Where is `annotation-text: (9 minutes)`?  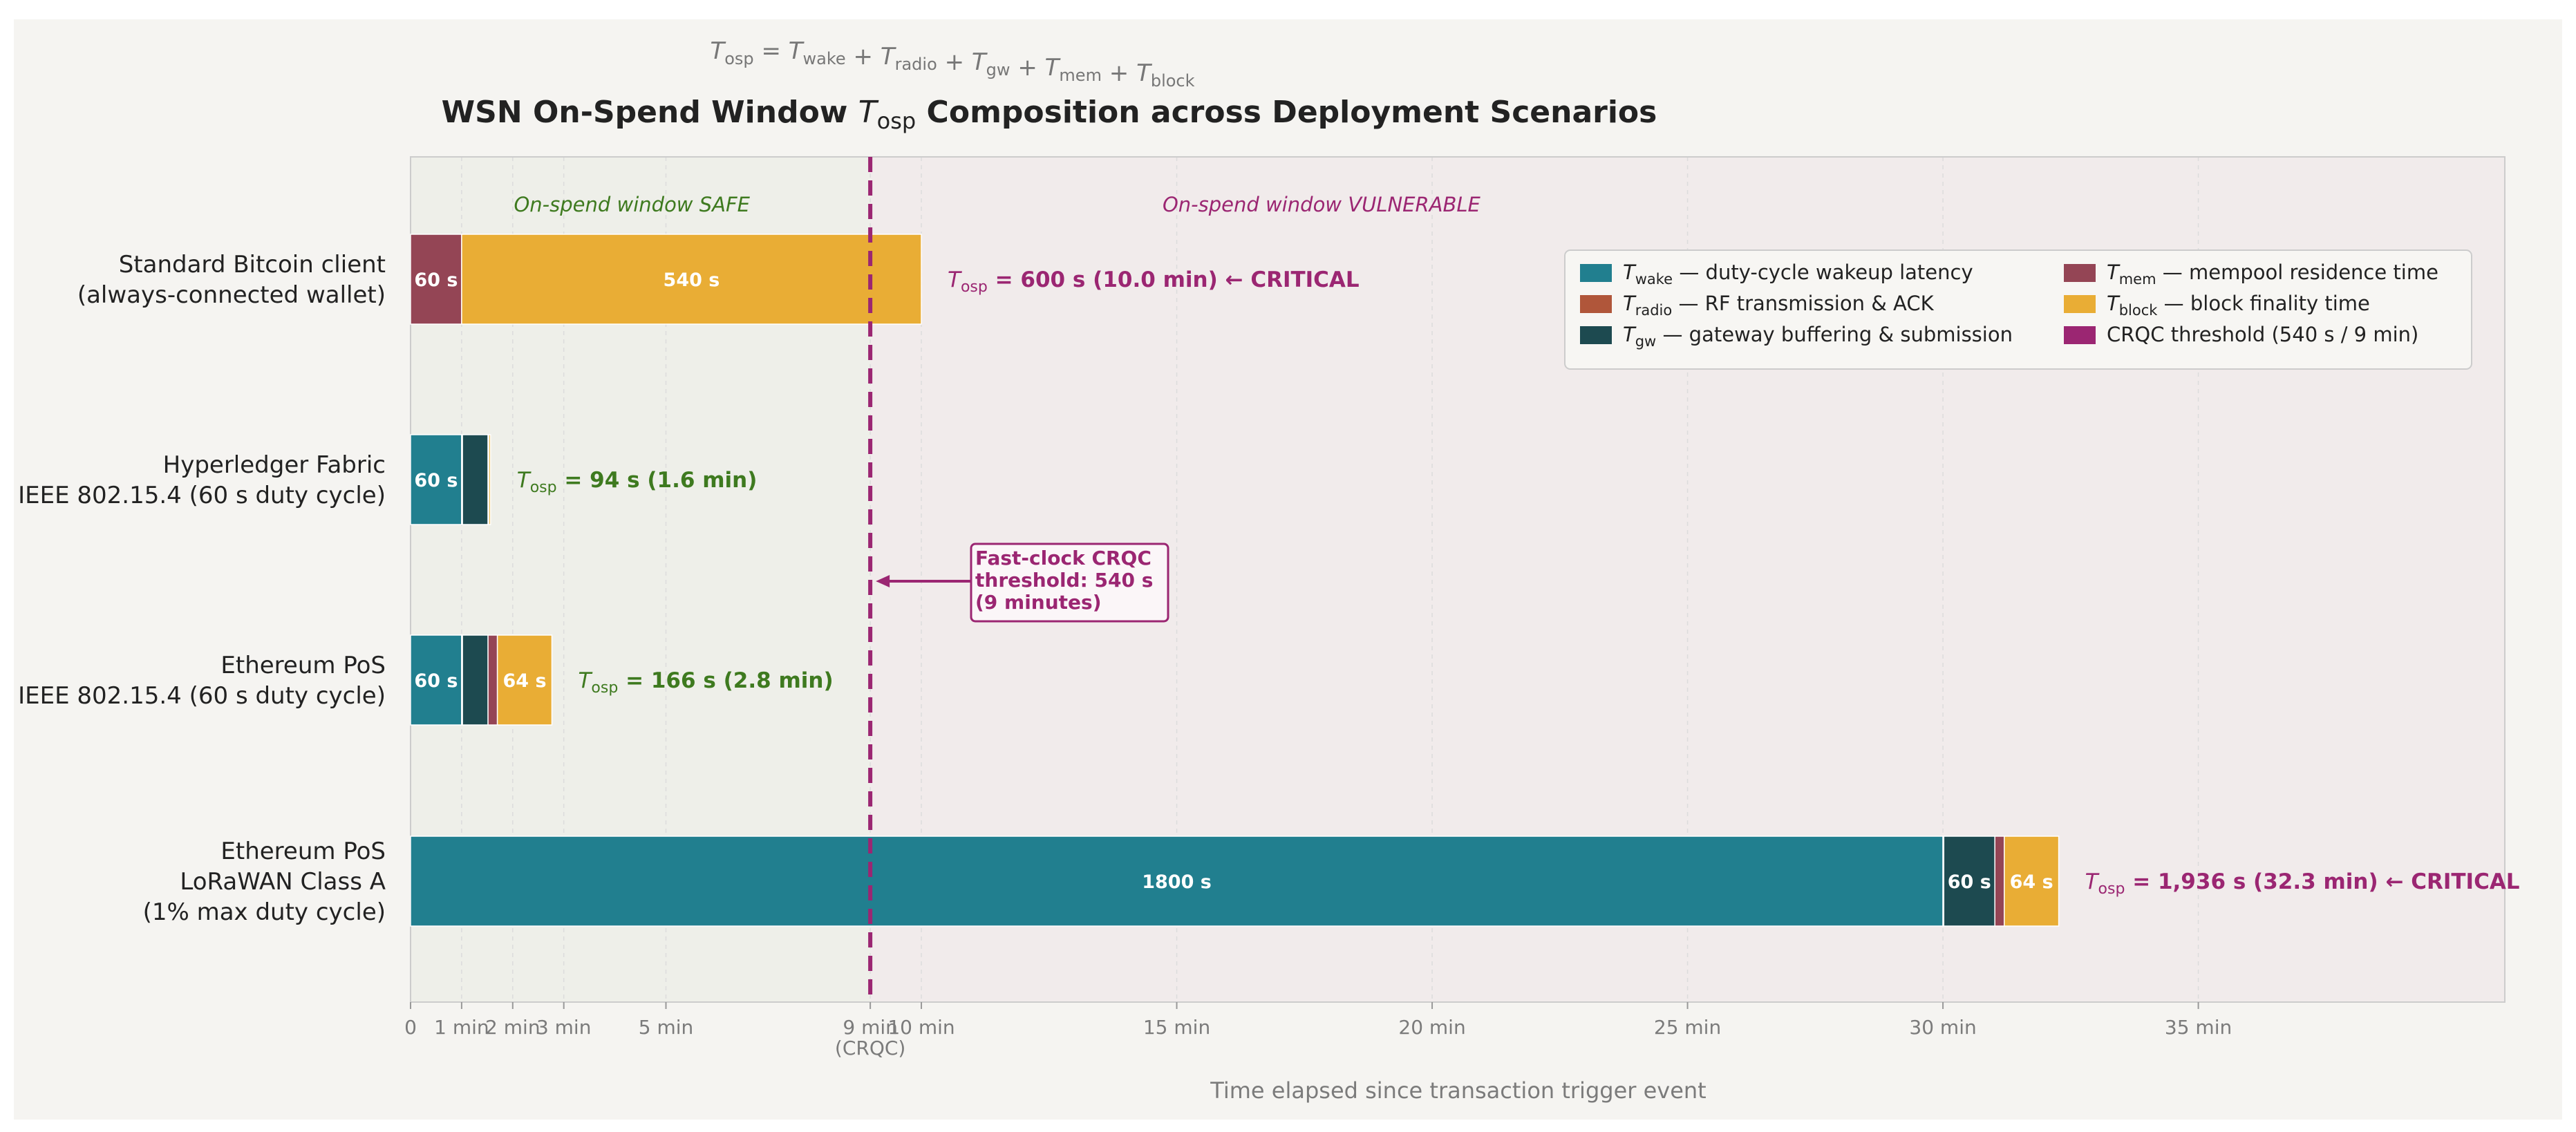 annotation-text: (9 minutes) is located at coordinates (1038, 602).